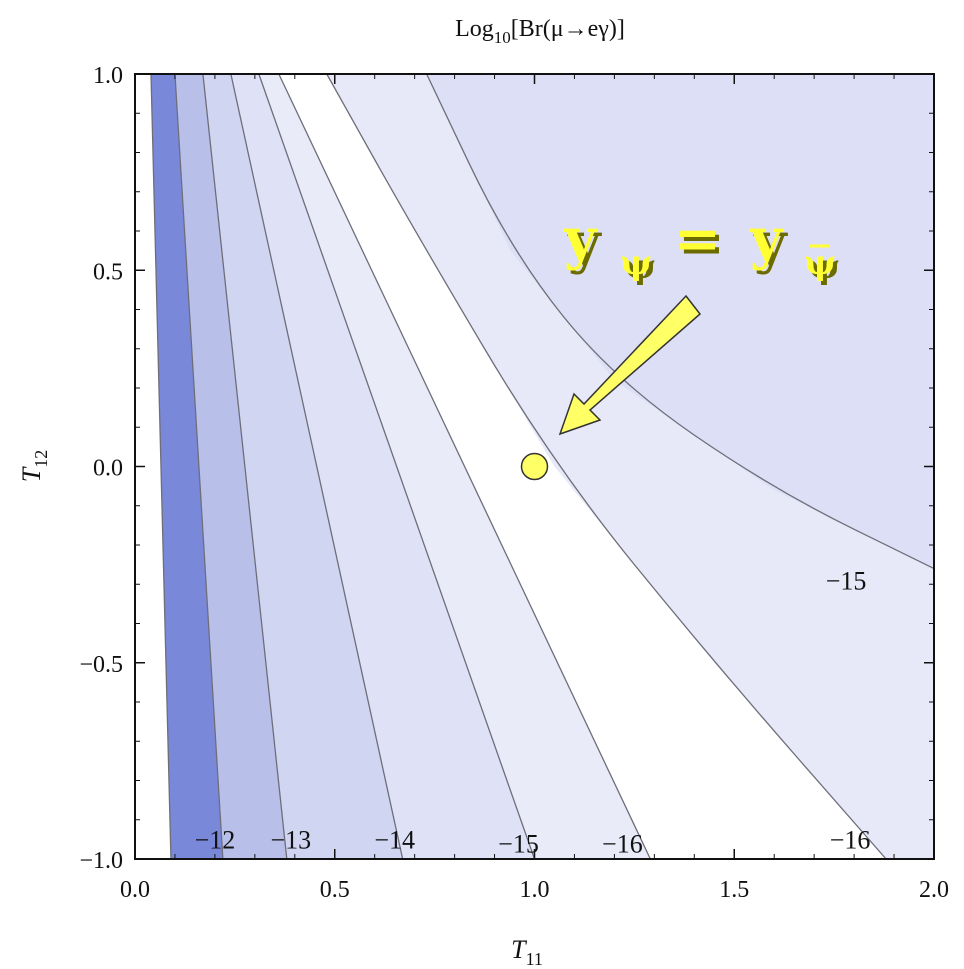 The height and width of the screenshot is (969, 964). What do you see at coordinates (108, 272) in the screenshot?
I see `y-tick-label: 0.5` at bounding box center [108, 272].